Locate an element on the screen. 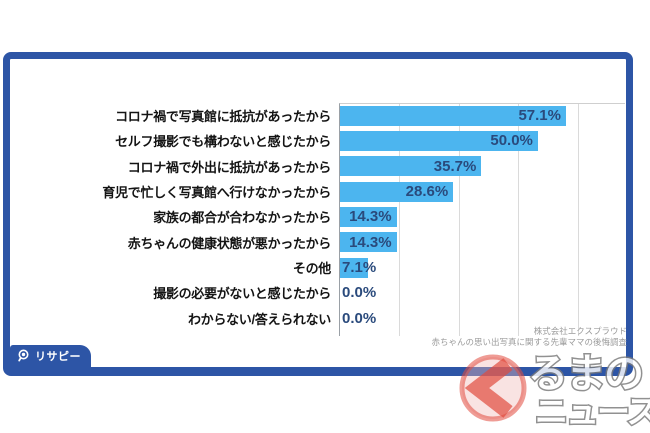 This screenshot has height=433, width=650. value-label: 28.6% is located at coordinates (427, 191).